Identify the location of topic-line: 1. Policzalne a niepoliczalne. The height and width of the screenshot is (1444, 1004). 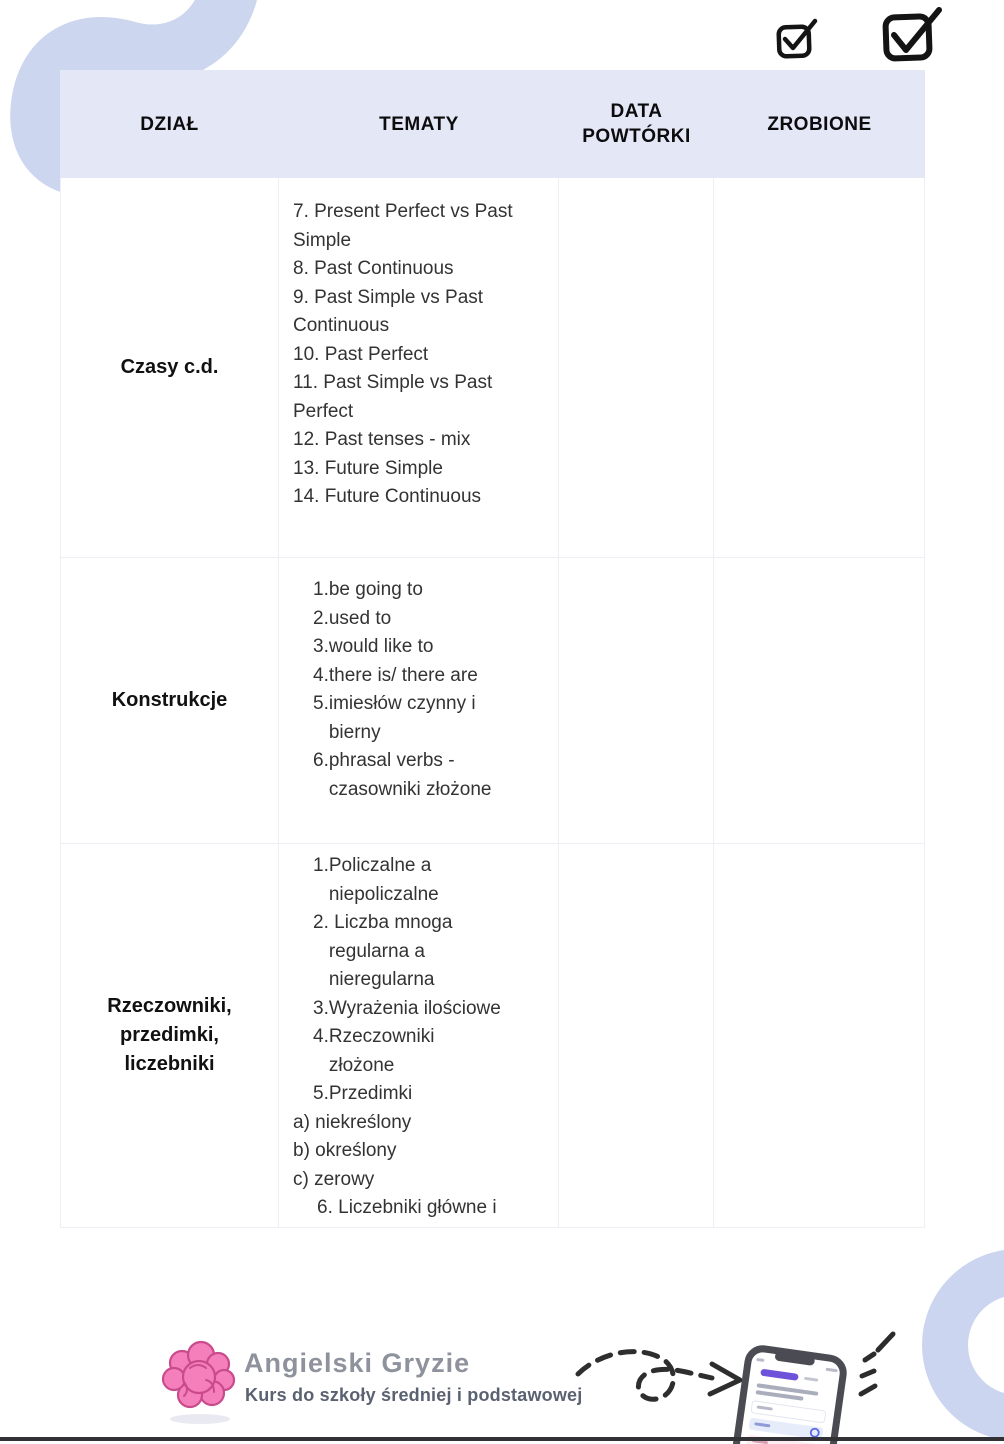
(428, 880).